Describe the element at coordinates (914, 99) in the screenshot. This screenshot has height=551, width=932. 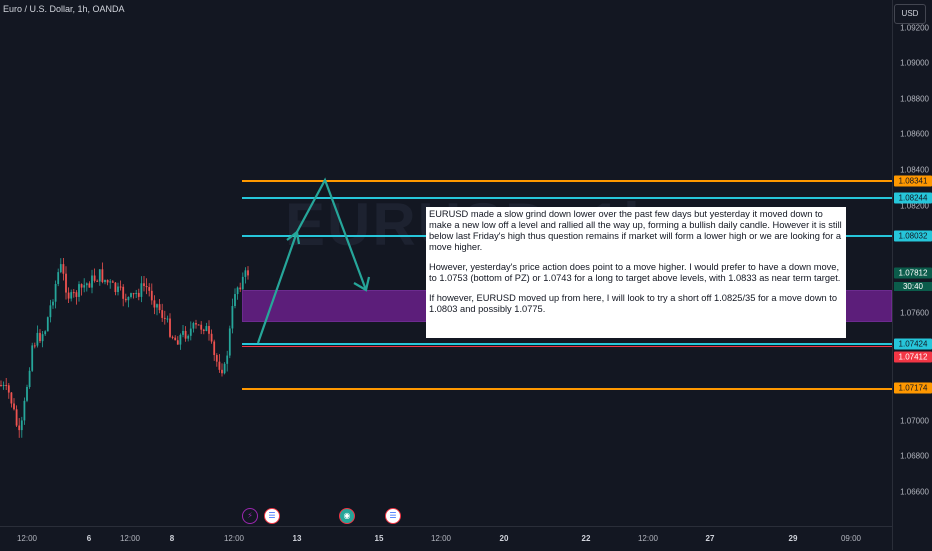
I see `price-tick: 1.08800` at that location.